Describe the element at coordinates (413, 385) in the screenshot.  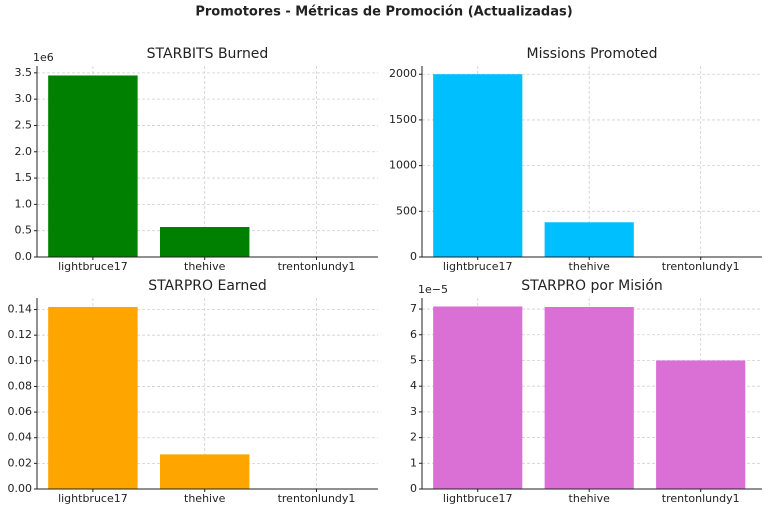
I see `y-tick-label: 4` at that location.